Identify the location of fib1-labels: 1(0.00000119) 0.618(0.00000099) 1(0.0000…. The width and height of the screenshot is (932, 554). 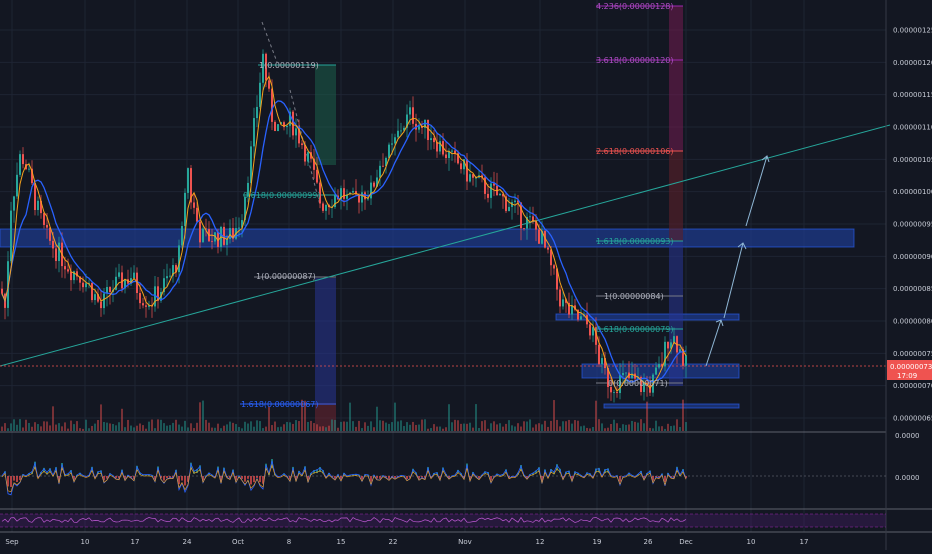
(281, 235).